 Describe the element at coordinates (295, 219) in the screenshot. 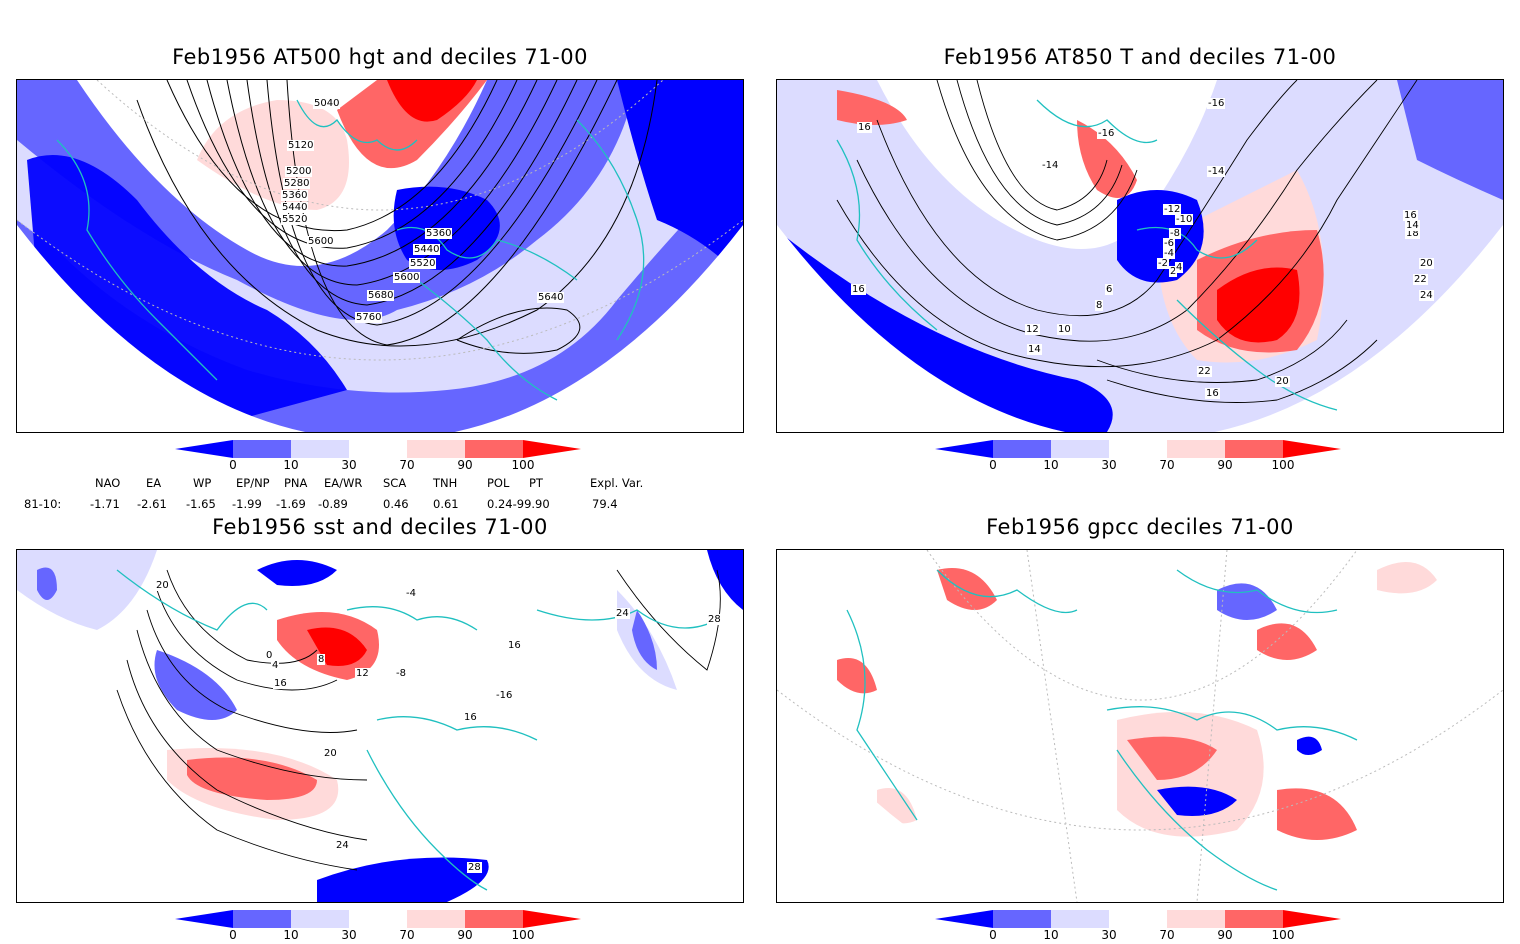

I see `contour-label: 5520` at that location.